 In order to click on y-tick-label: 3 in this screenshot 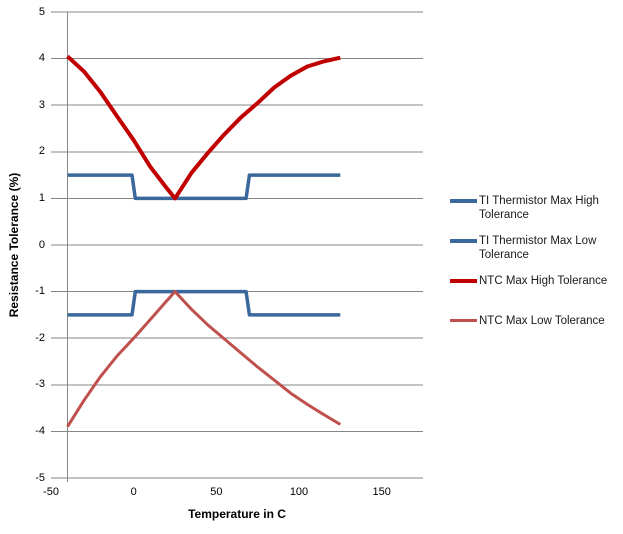, I will do `click(41, 104)`.